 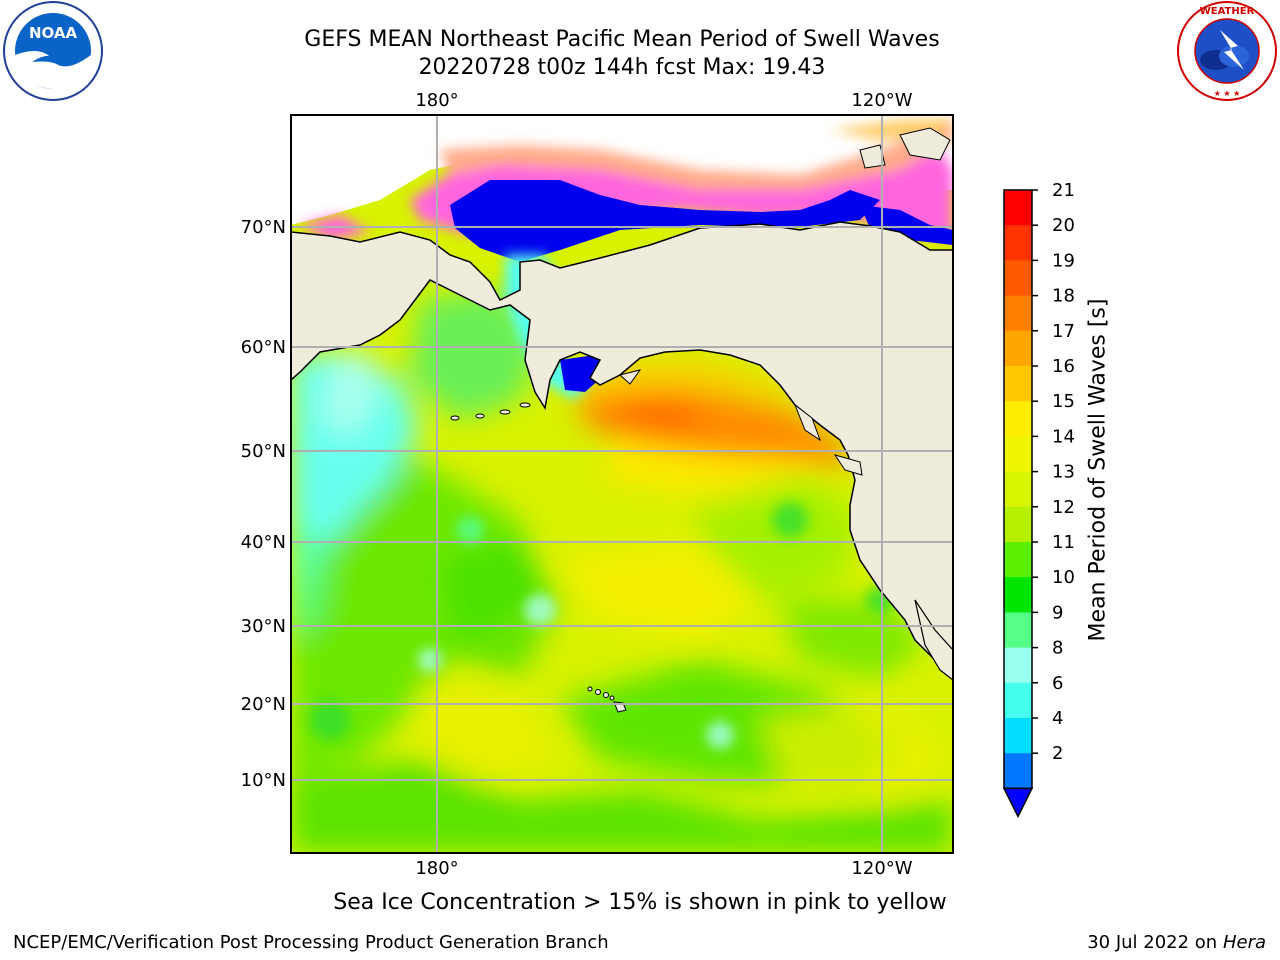 I want to click on colorbar-tick-label: 10, so click(x=1063, y=577).